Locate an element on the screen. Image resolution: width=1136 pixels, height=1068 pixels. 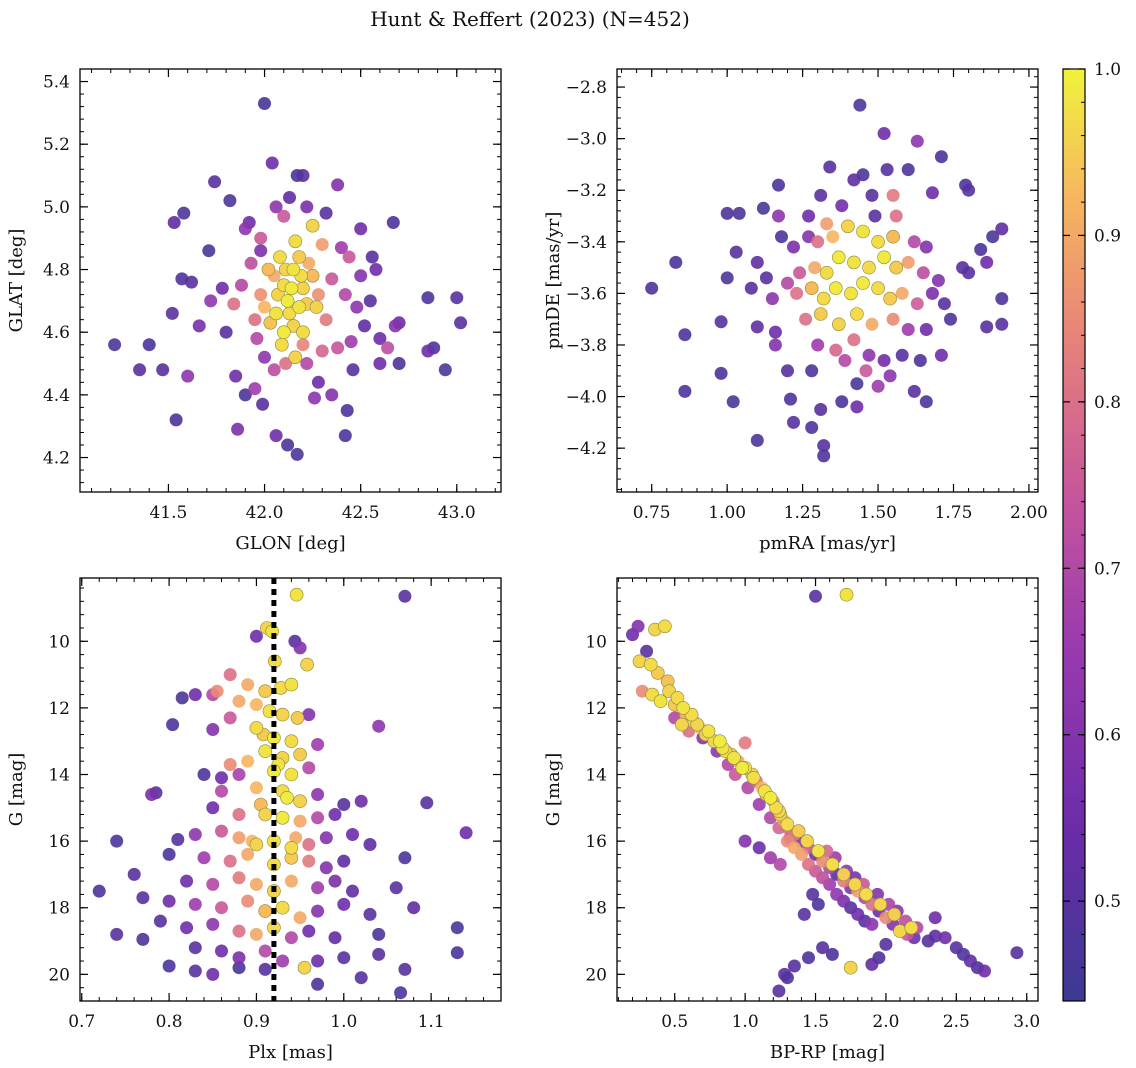
cmd-x-axis-label: BP-RP [mag] is located at coordinates (827, 1052).